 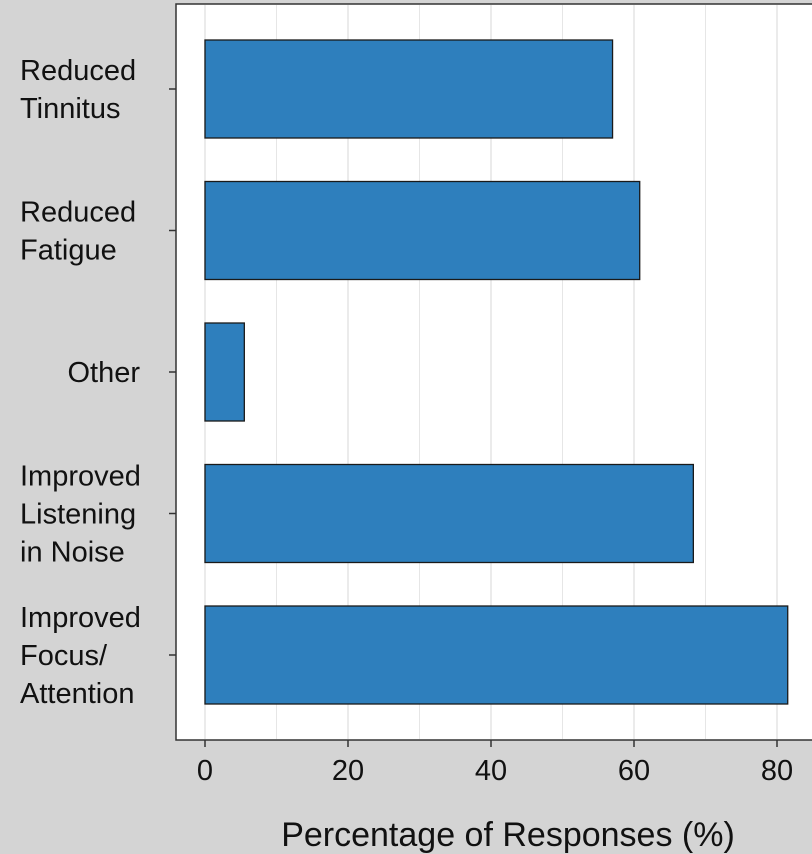 What do you see at coordinates (508, 835) in the screenshot?
I see `x-axis-title: Percentage of Responses (%)` at bounding box center [508, 835].